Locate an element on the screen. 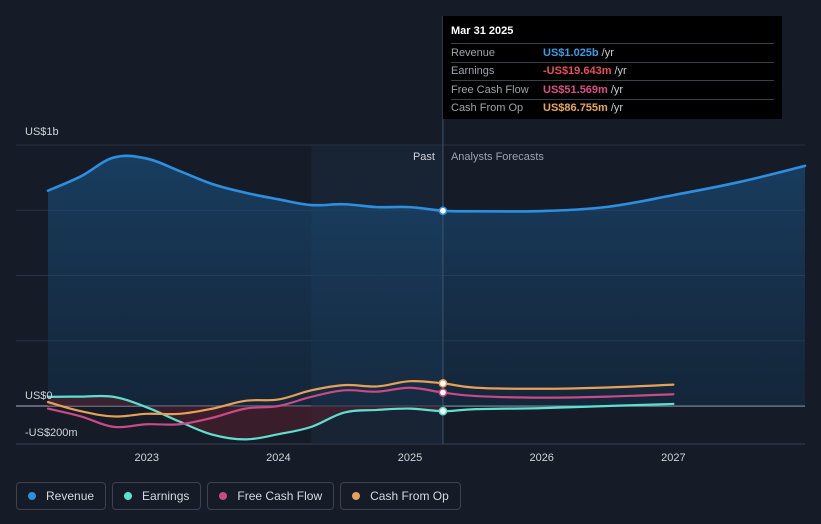 This screenshot has height=524, width=821. tooltip-row-earnings: Earnings -US$19.643m /yr is located at coordinates (612, 71).